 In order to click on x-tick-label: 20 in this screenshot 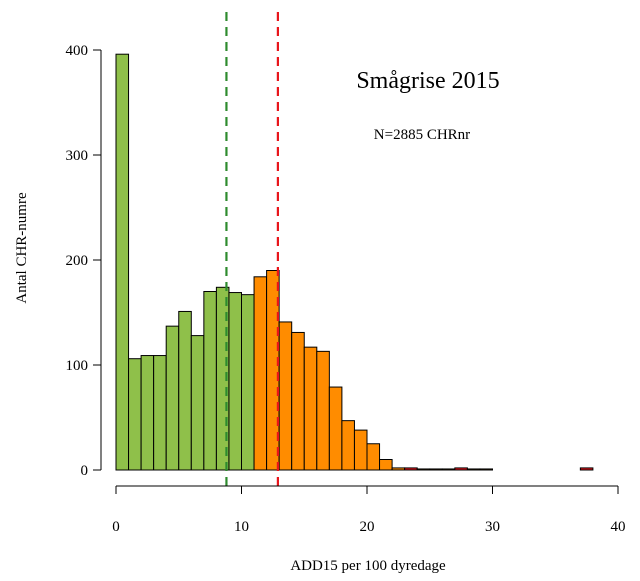, I will do `click(367, 527)`.